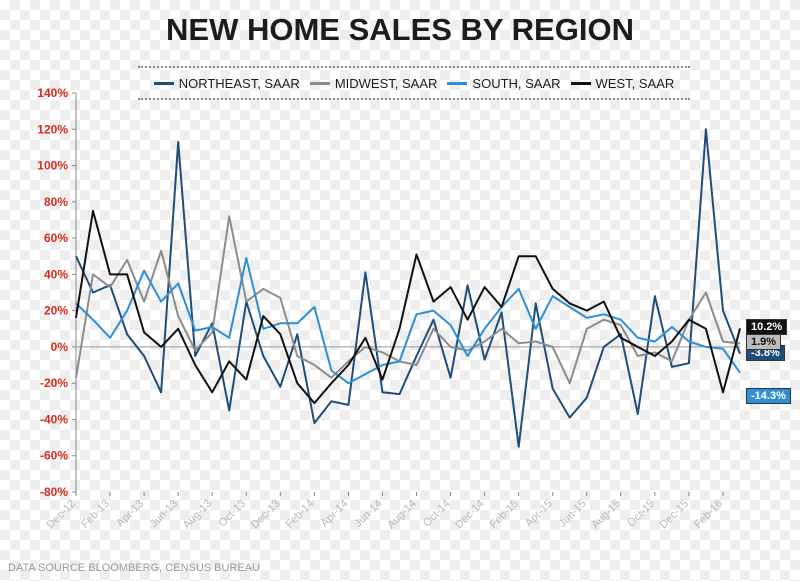  Describe the element at coordinates (54, 419) in the screenshot. I see `y-tick-label: -40%` at that location.